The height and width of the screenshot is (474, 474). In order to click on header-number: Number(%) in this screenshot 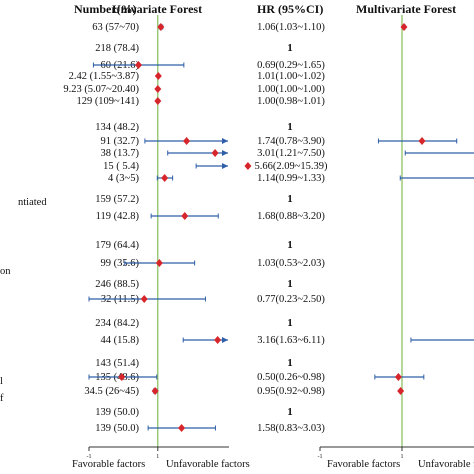, I will do `click(105, 9)`.